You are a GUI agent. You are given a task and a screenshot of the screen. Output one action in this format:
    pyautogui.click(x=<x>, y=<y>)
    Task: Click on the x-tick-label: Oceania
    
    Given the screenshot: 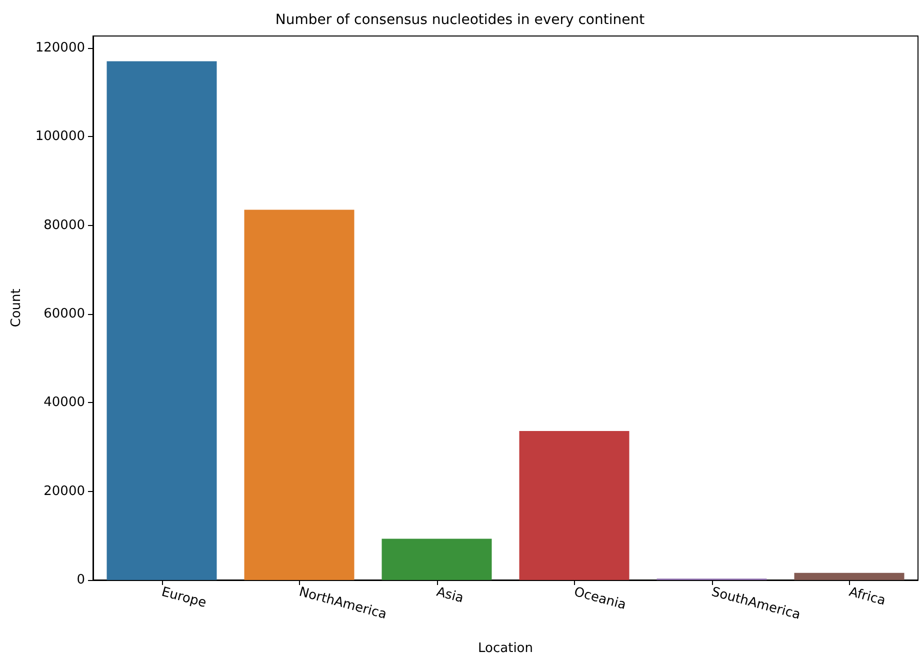 What is the action you would take?
    pyautogui.click(x=600, y=599)
    